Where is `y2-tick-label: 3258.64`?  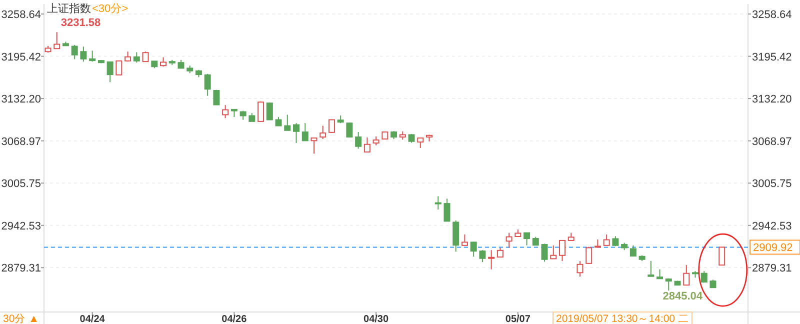 y2-tick-label: 3258.64 is located at coordinates (772, 15).